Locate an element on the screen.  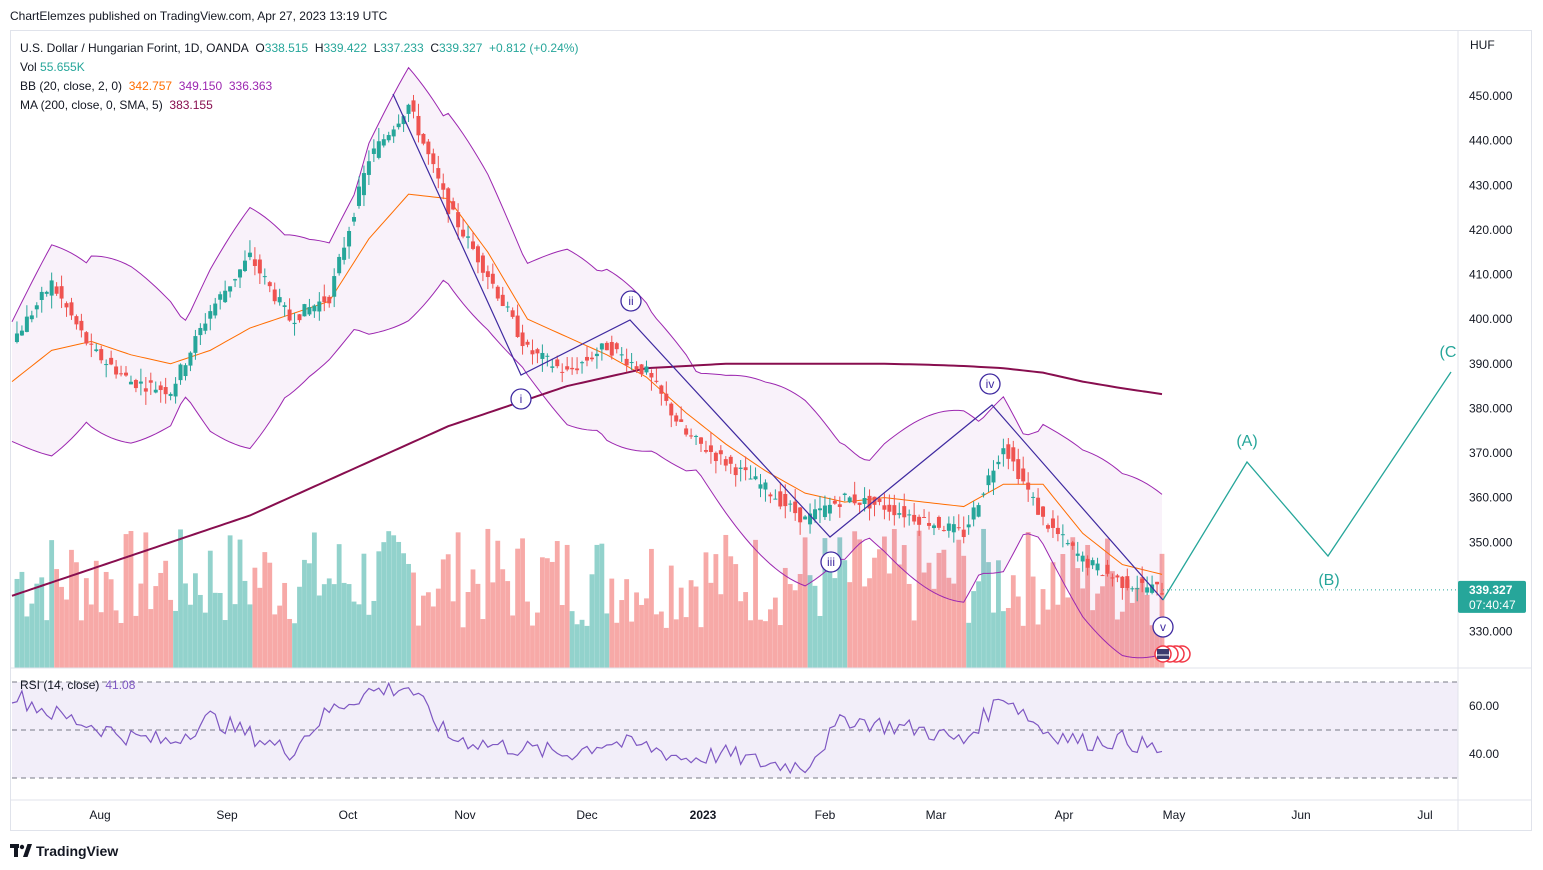
rsi-tick: 60.00 is located at coordinates (1484, 706).